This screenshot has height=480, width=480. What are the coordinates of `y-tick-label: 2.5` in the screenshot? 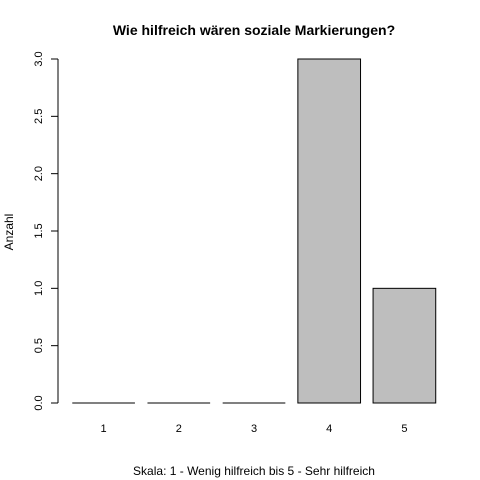 It's located at (39, 116).